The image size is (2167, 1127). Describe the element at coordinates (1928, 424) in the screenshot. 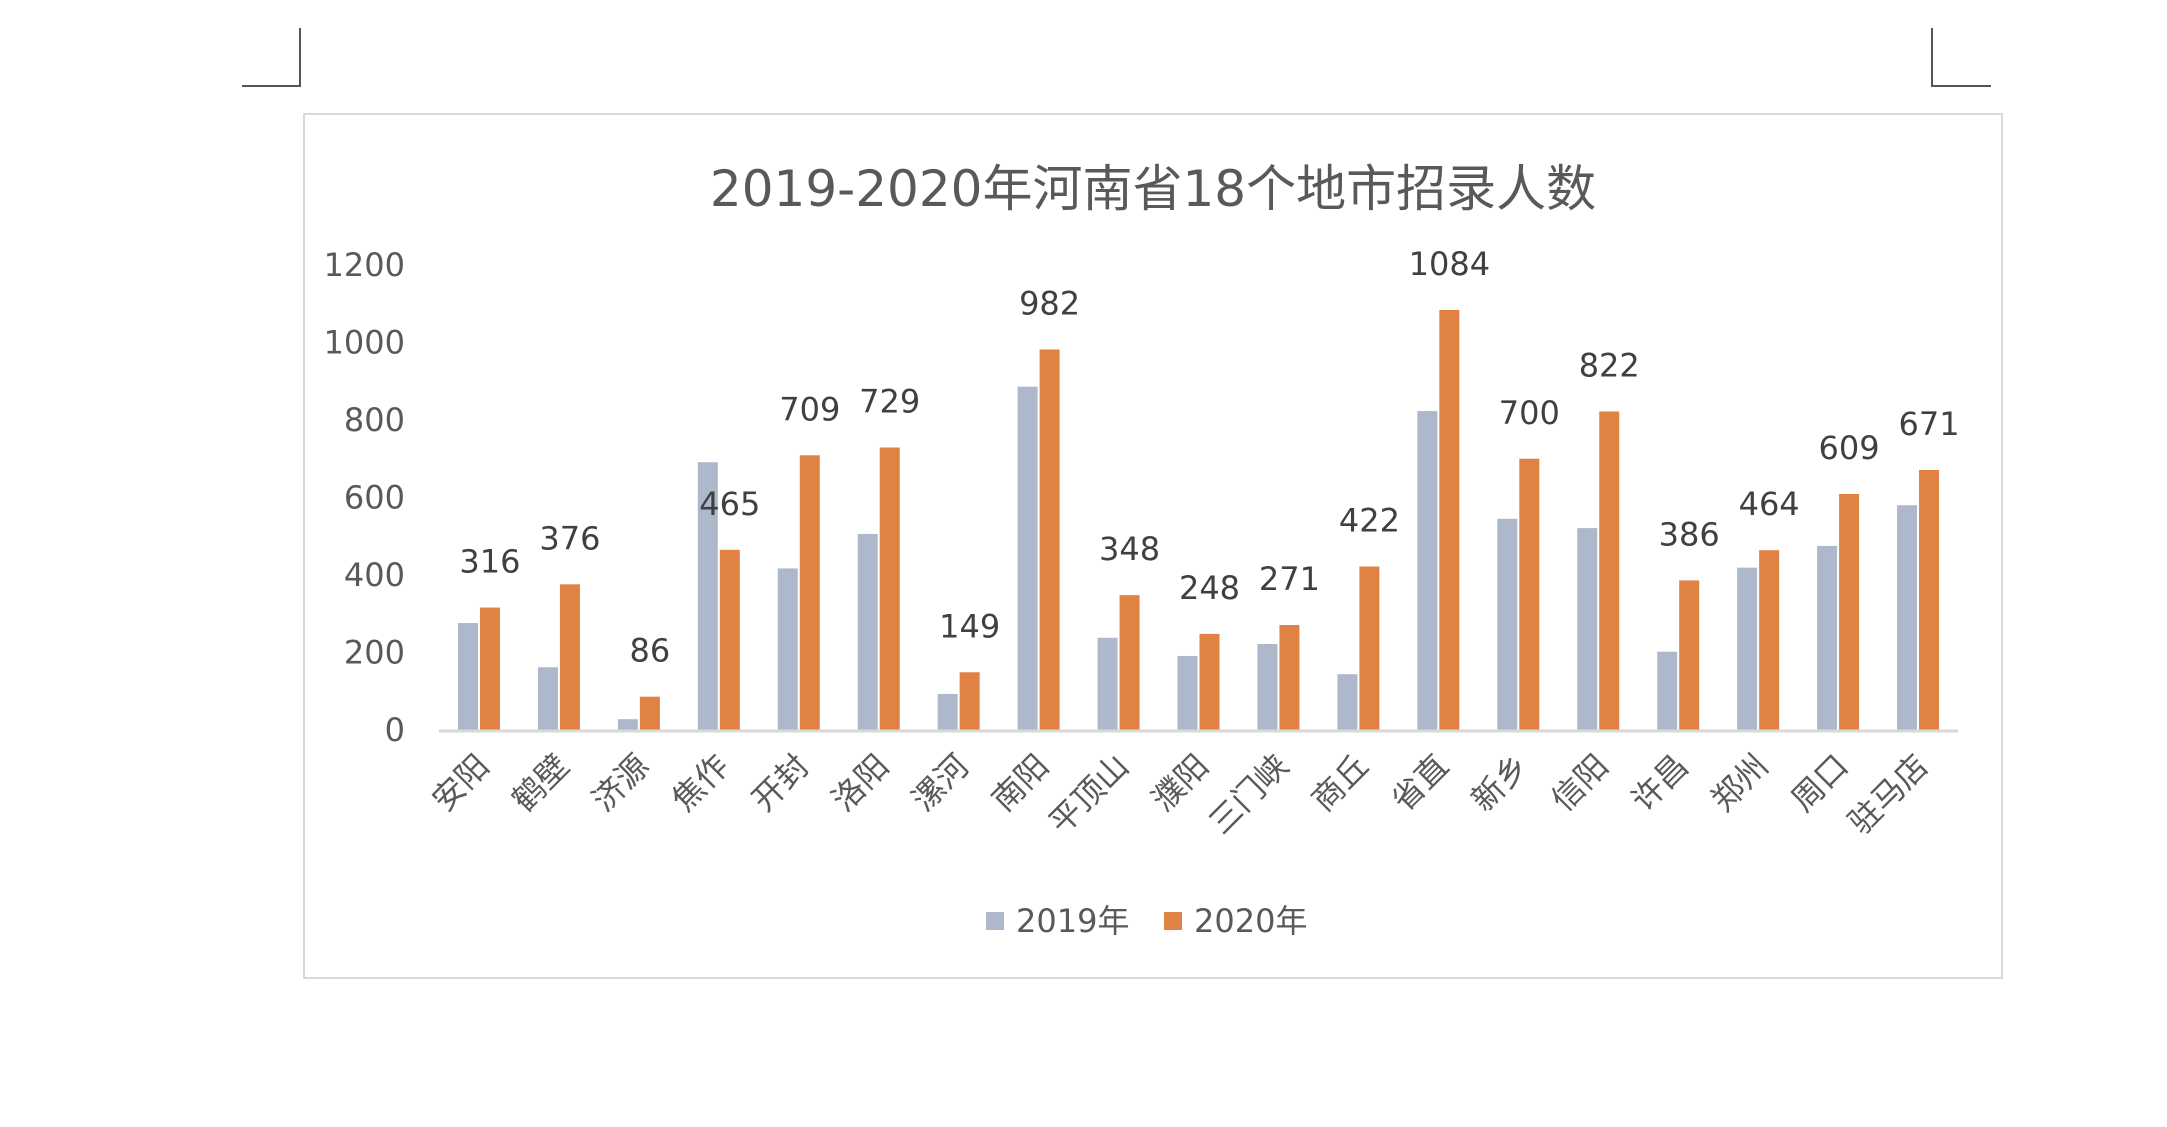

I see `data-label: 671` at that location.